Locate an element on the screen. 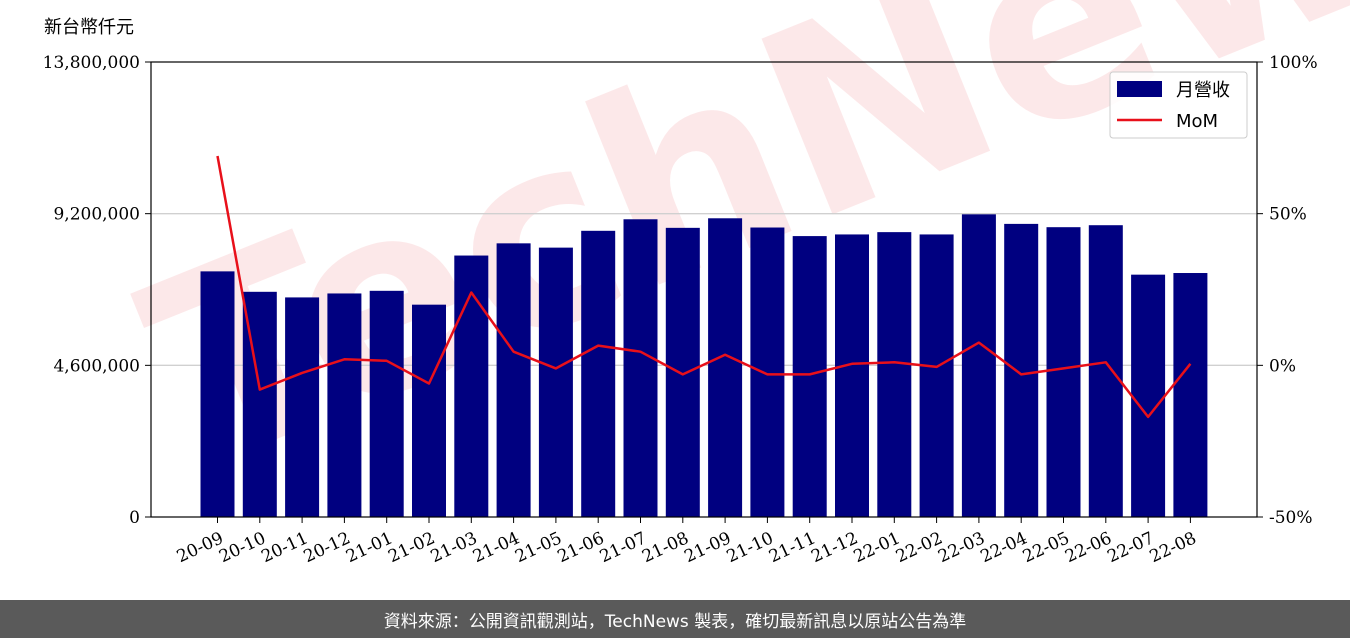  y-unit-label: 新台幣仟元 is located at coordinates (89, 27).